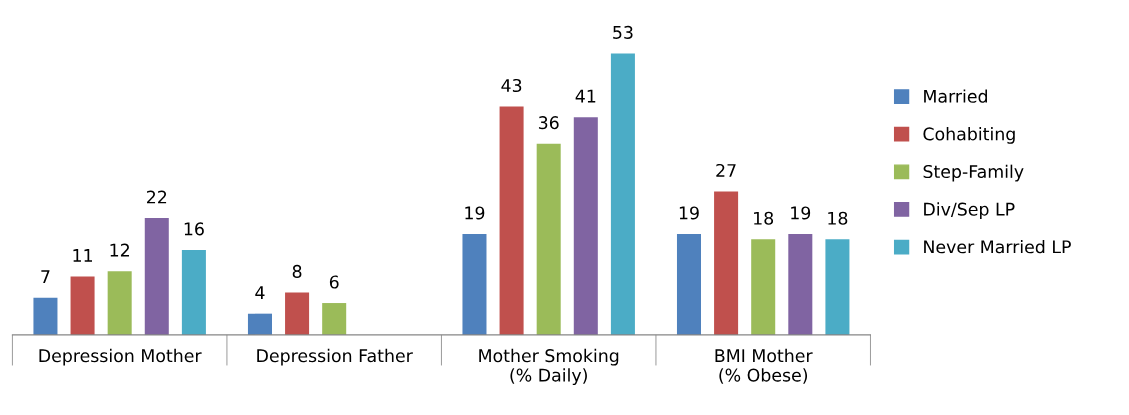 The image size is (1129, 415). I want to click on data-label: 53, so click(623, 32).